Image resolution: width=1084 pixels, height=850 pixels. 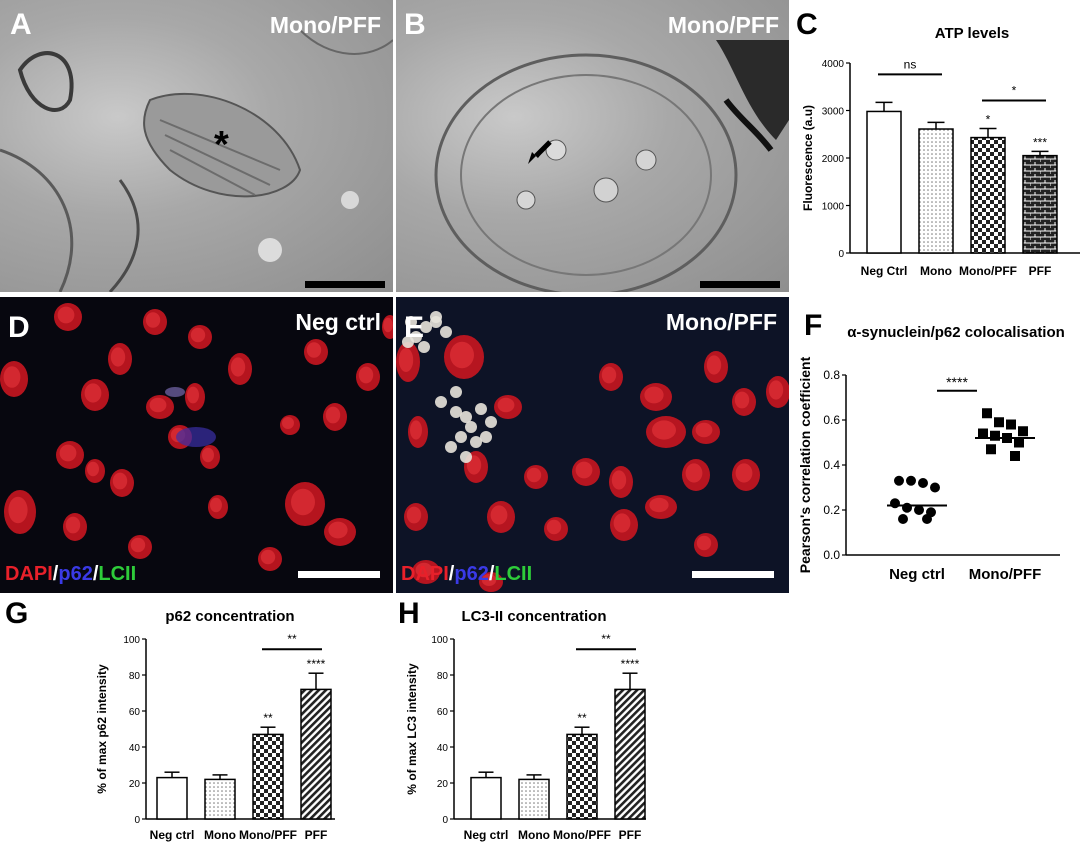 What do you see at coordinates (19, 327) in the screenshot?
I see `panel-d-label: D` at bounding box center [19, 327].